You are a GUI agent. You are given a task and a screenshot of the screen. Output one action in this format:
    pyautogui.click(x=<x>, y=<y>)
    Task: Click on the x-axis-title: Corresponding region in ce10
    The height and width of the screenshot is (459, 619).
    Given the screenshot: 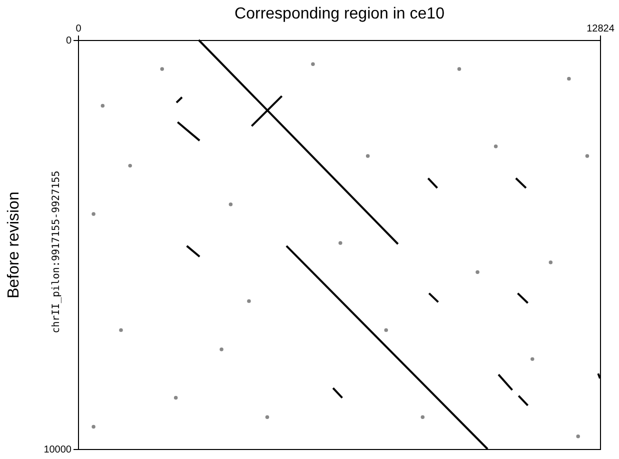 What is the action you would take?
    pyautogui.click(x=339, y=14)
    